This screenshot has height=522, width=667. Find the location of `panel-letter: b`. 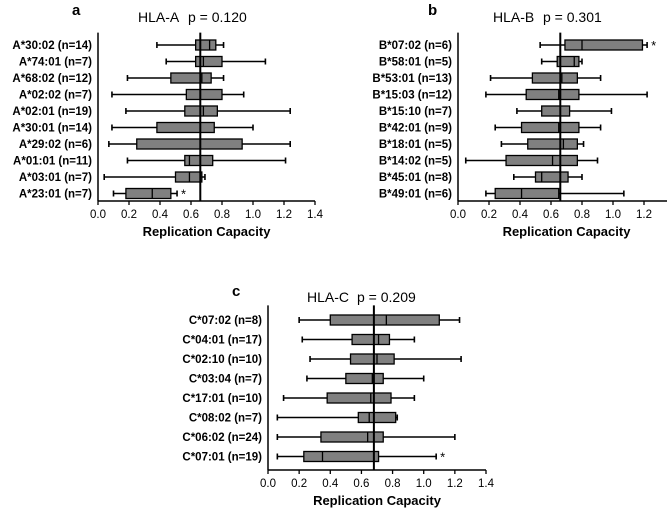

panel-letter: b is located at coordinates (432, 10).